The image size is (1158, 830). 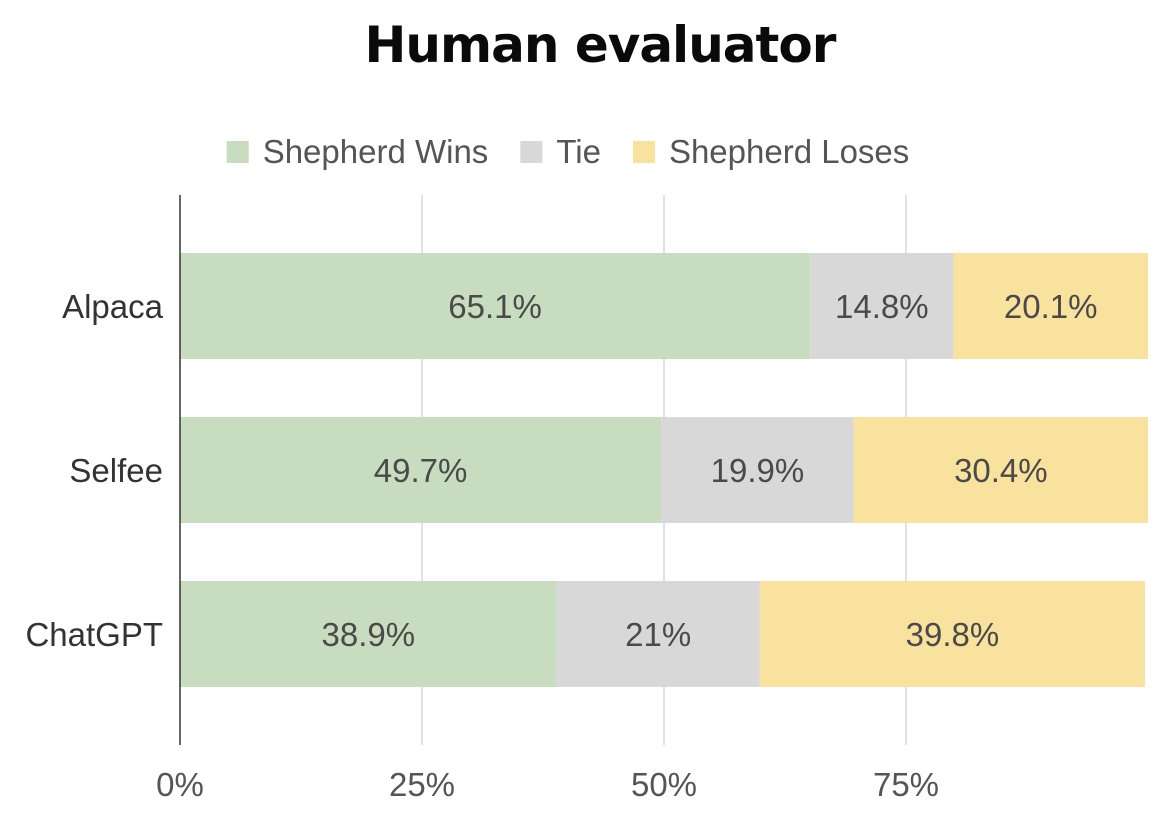 What do you see at coordinates (664, 784) in the screenshot?
I see `x-tick-label-2: 50%` at bounding box center [664, 784].